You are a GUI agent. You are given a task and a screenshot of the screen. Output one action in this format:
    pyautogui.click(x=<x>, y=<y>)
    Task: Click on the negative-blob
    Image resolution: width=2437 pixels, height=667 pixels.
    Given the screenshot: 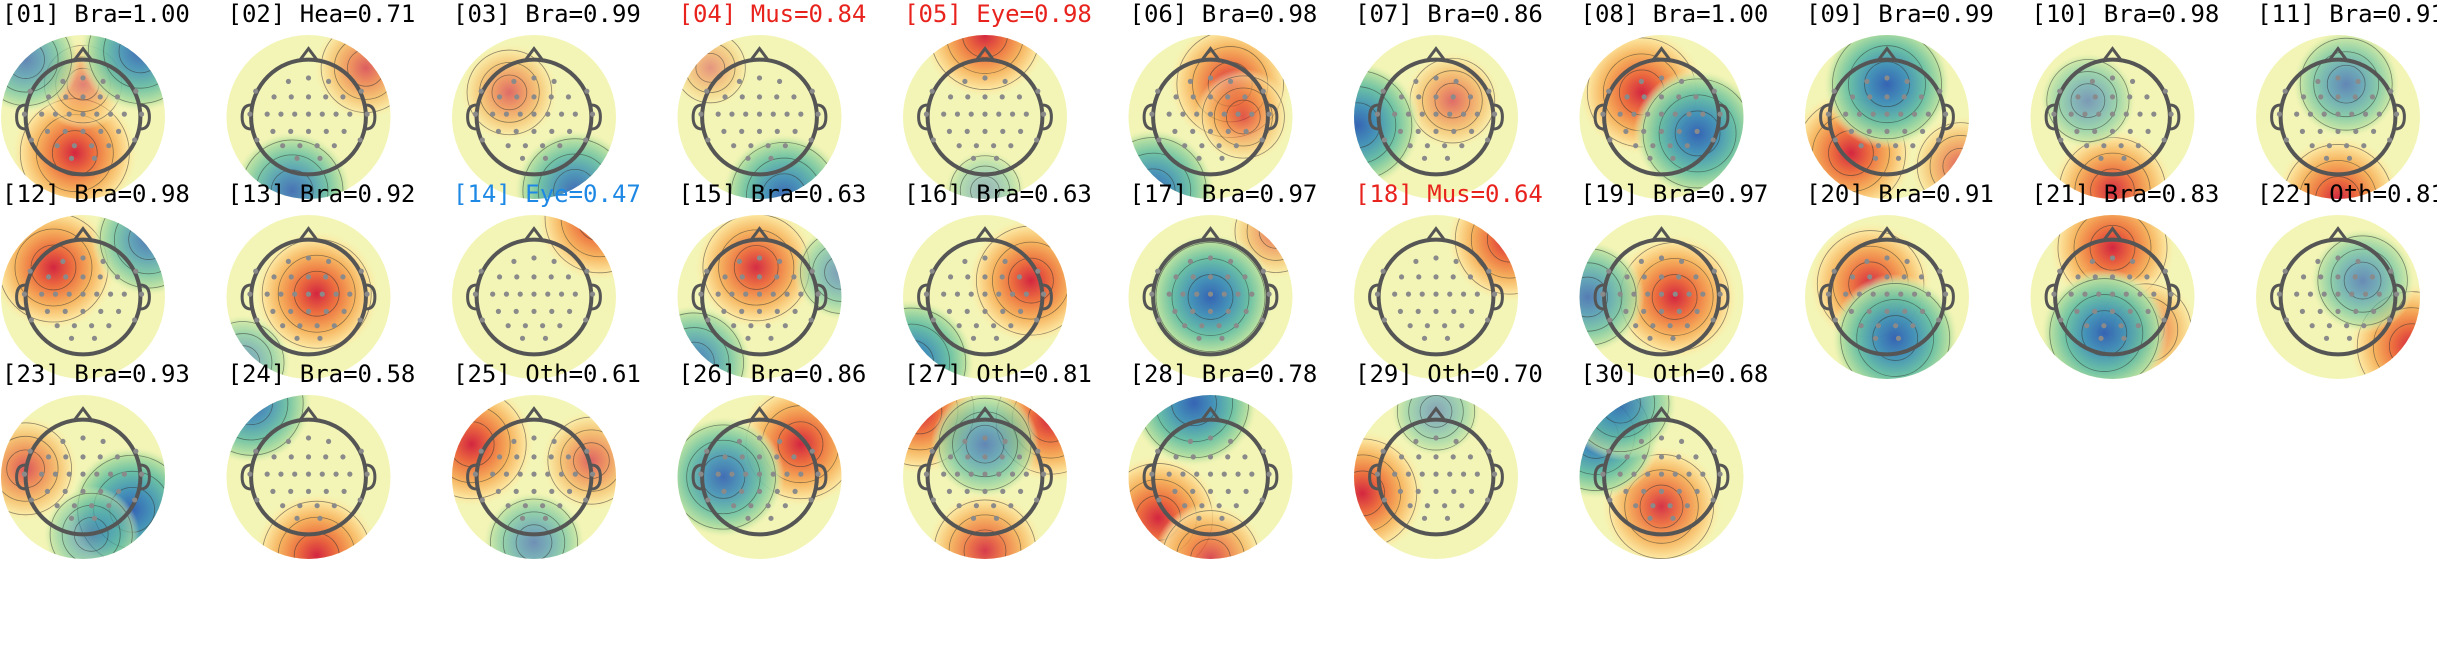 What is the action you would take?
    pyautogui.click(x=1612, y=297)
    